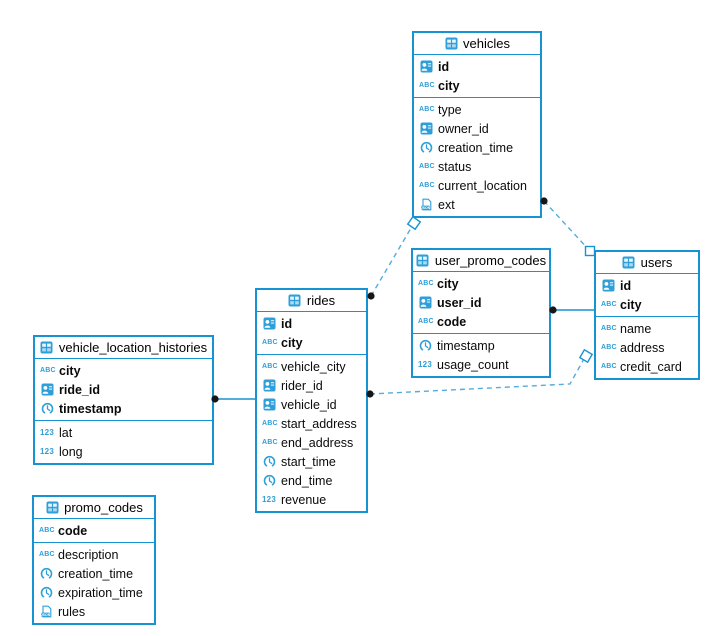 Image resolution: width=705 pixels, height=636 pixels. Describe the element at coordinates (123, 451) in the screenshot. I see `column-row: 123 long` at that location.